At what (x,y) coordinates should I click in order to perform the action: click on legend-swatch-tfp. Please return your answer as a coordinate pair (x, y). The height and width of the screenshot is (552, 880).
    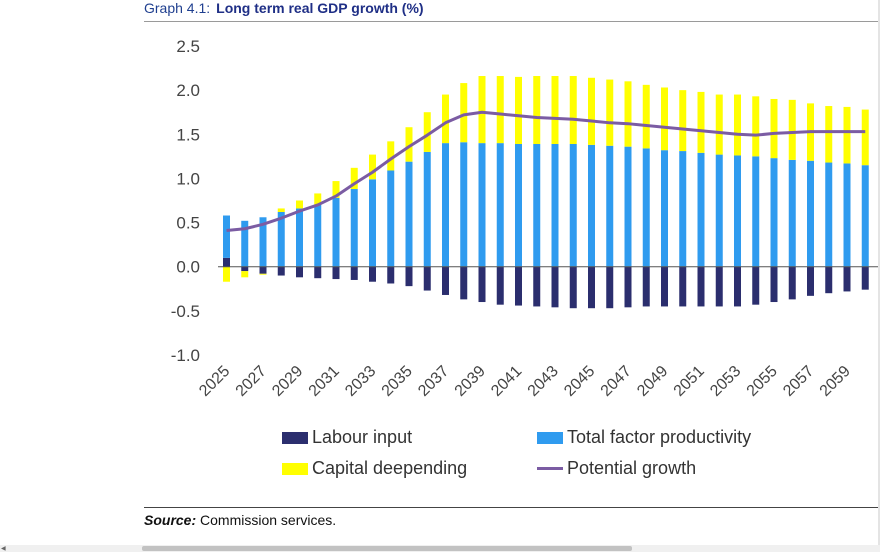
    Looking at the image, I should click on (550, 437).